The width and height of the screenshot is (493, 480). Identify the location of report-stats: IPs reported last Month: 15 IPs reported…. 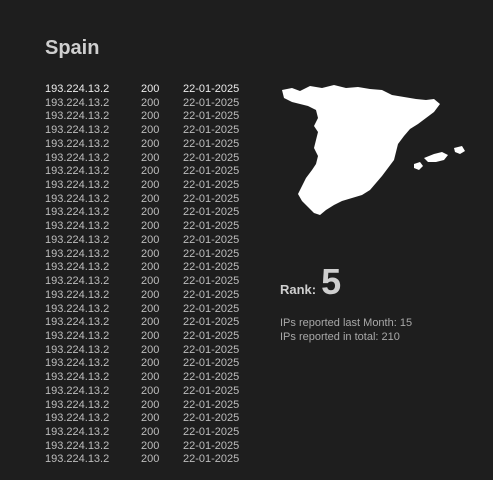
(346, 330).